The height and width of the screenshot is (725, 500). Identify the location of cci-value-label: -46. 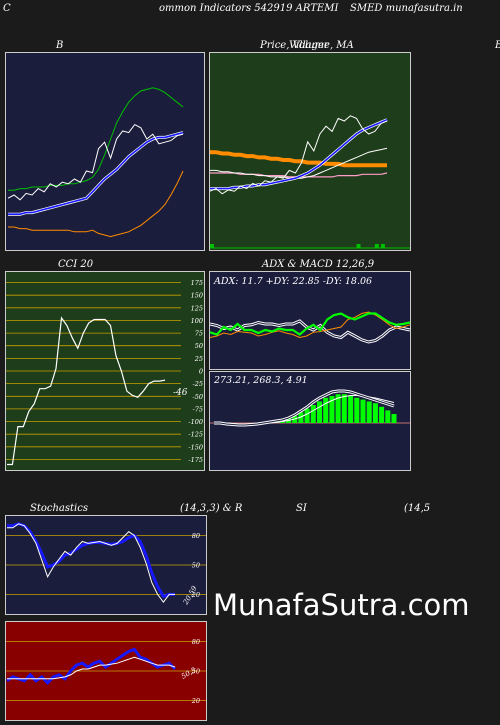
(180, 393).